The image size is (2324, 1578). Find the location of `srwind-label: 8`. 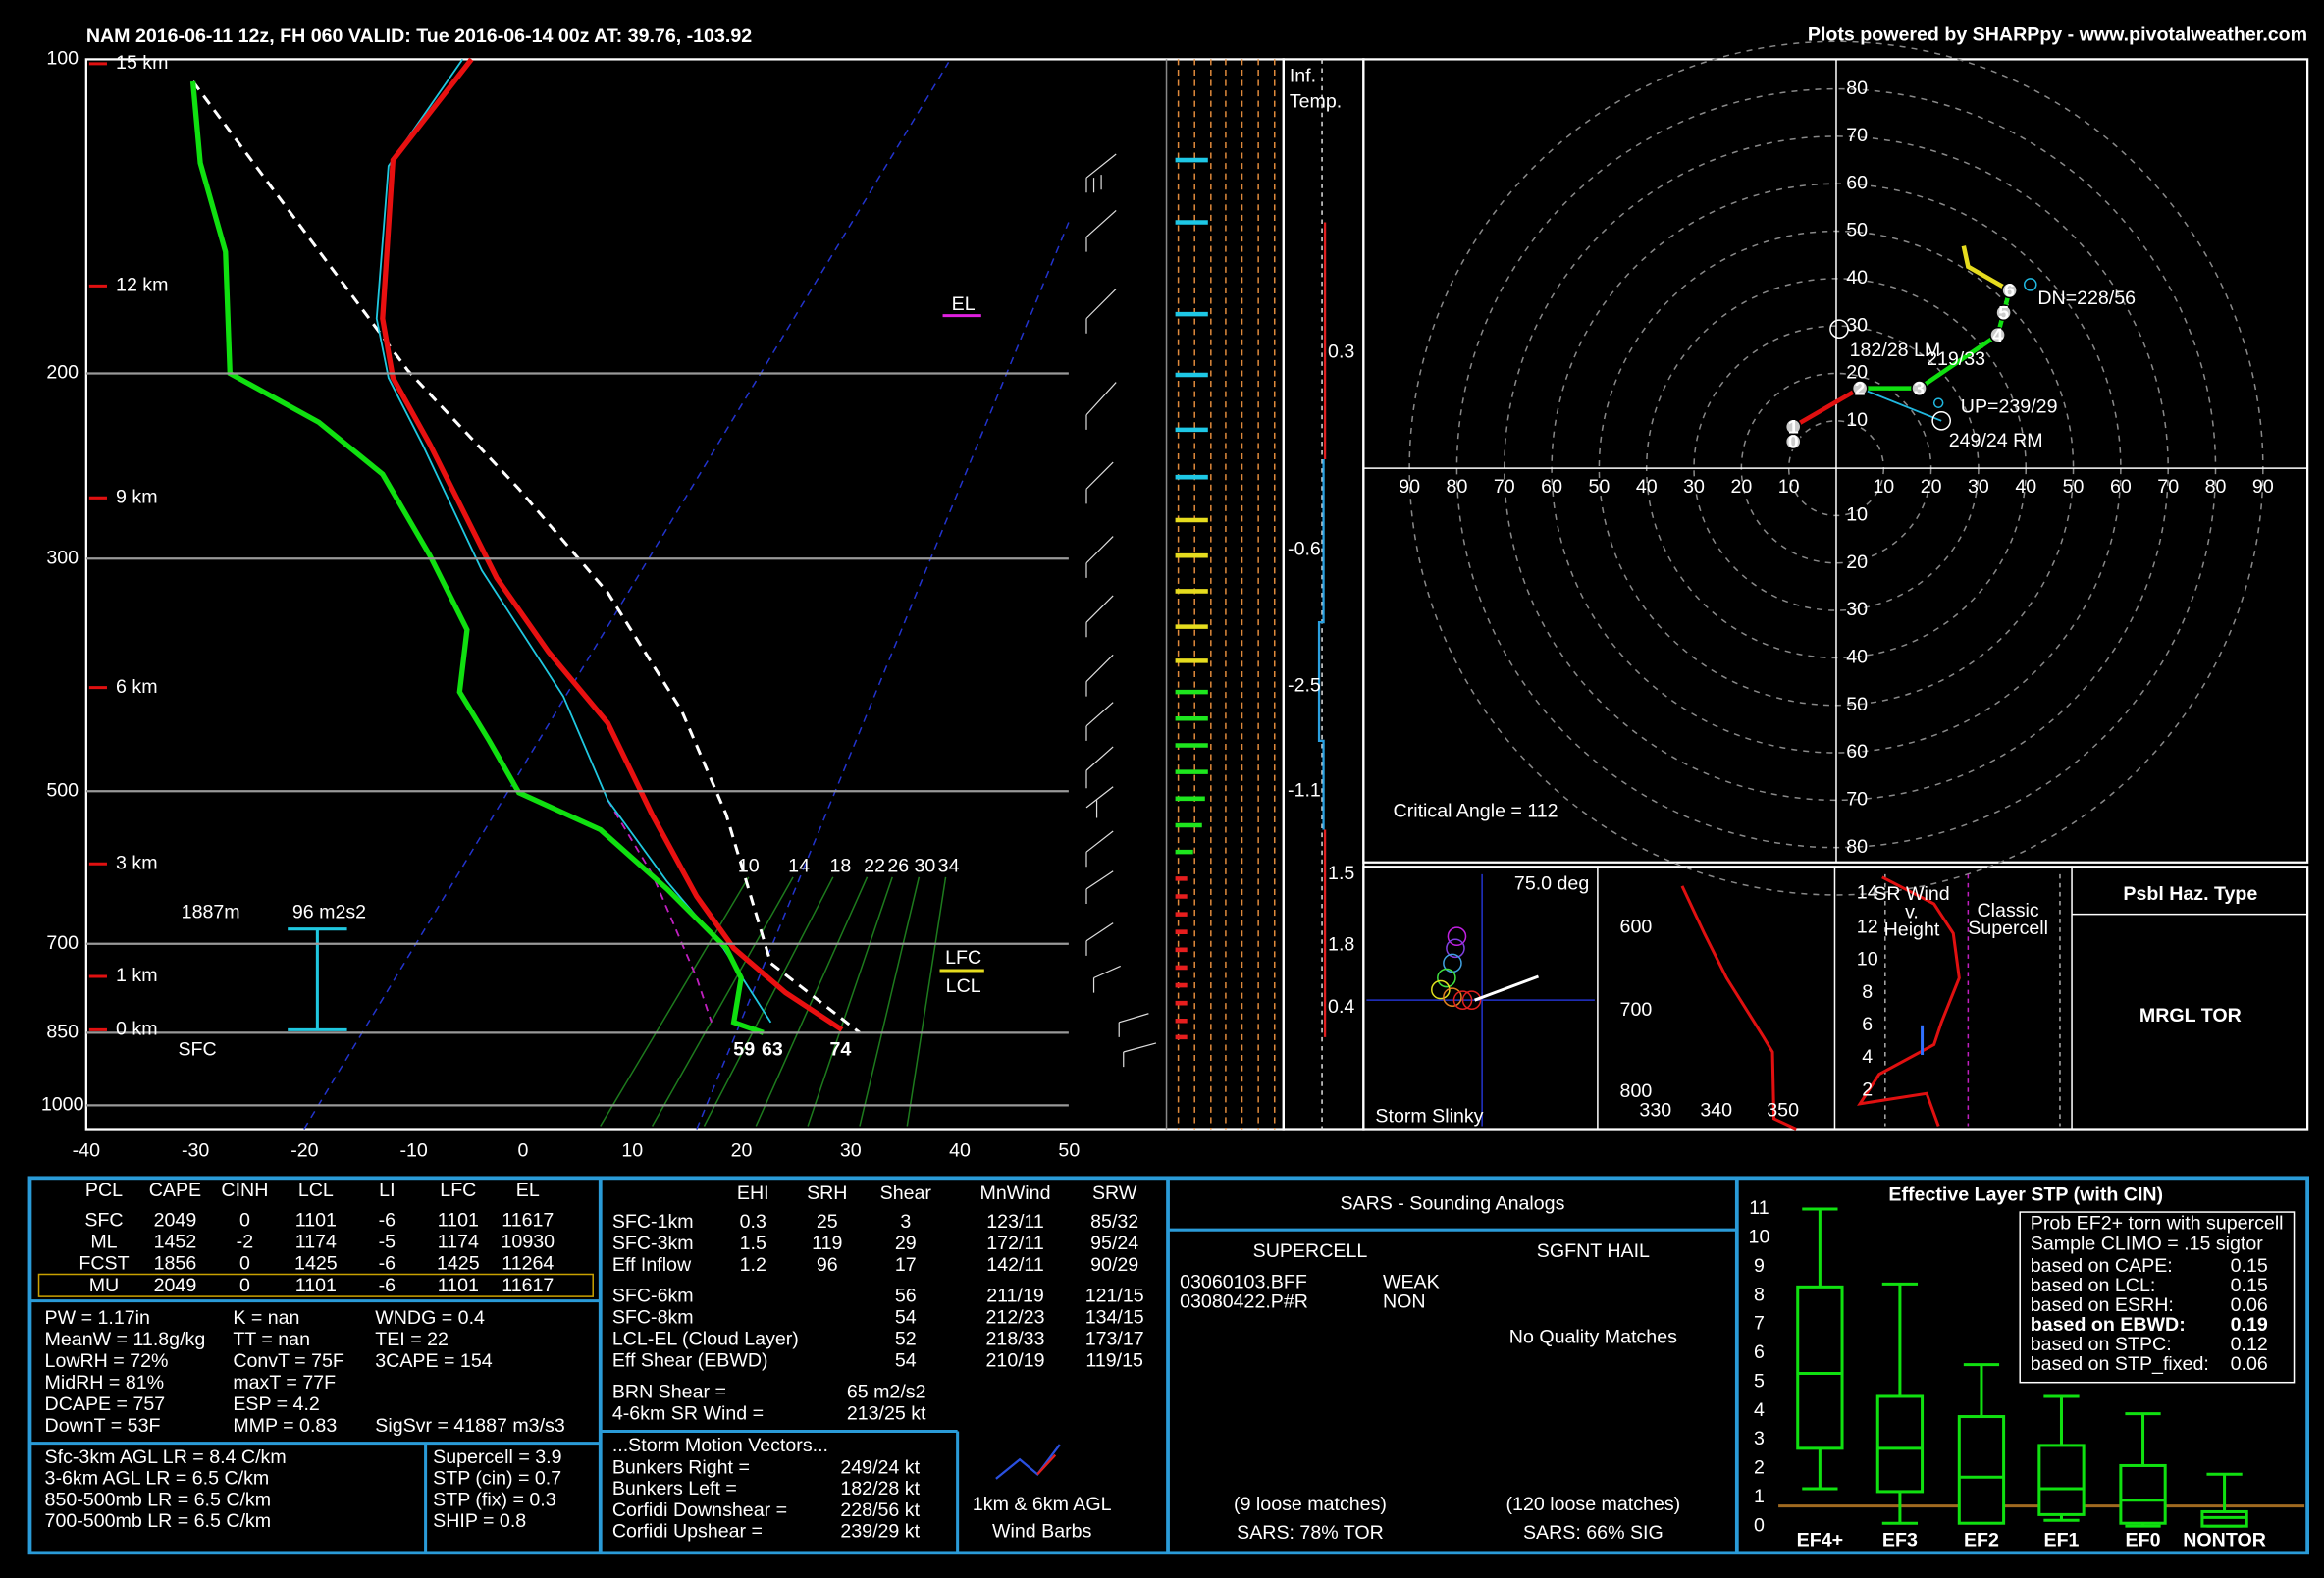

srwind-label: 8 is located at coordinates (1868, 992).